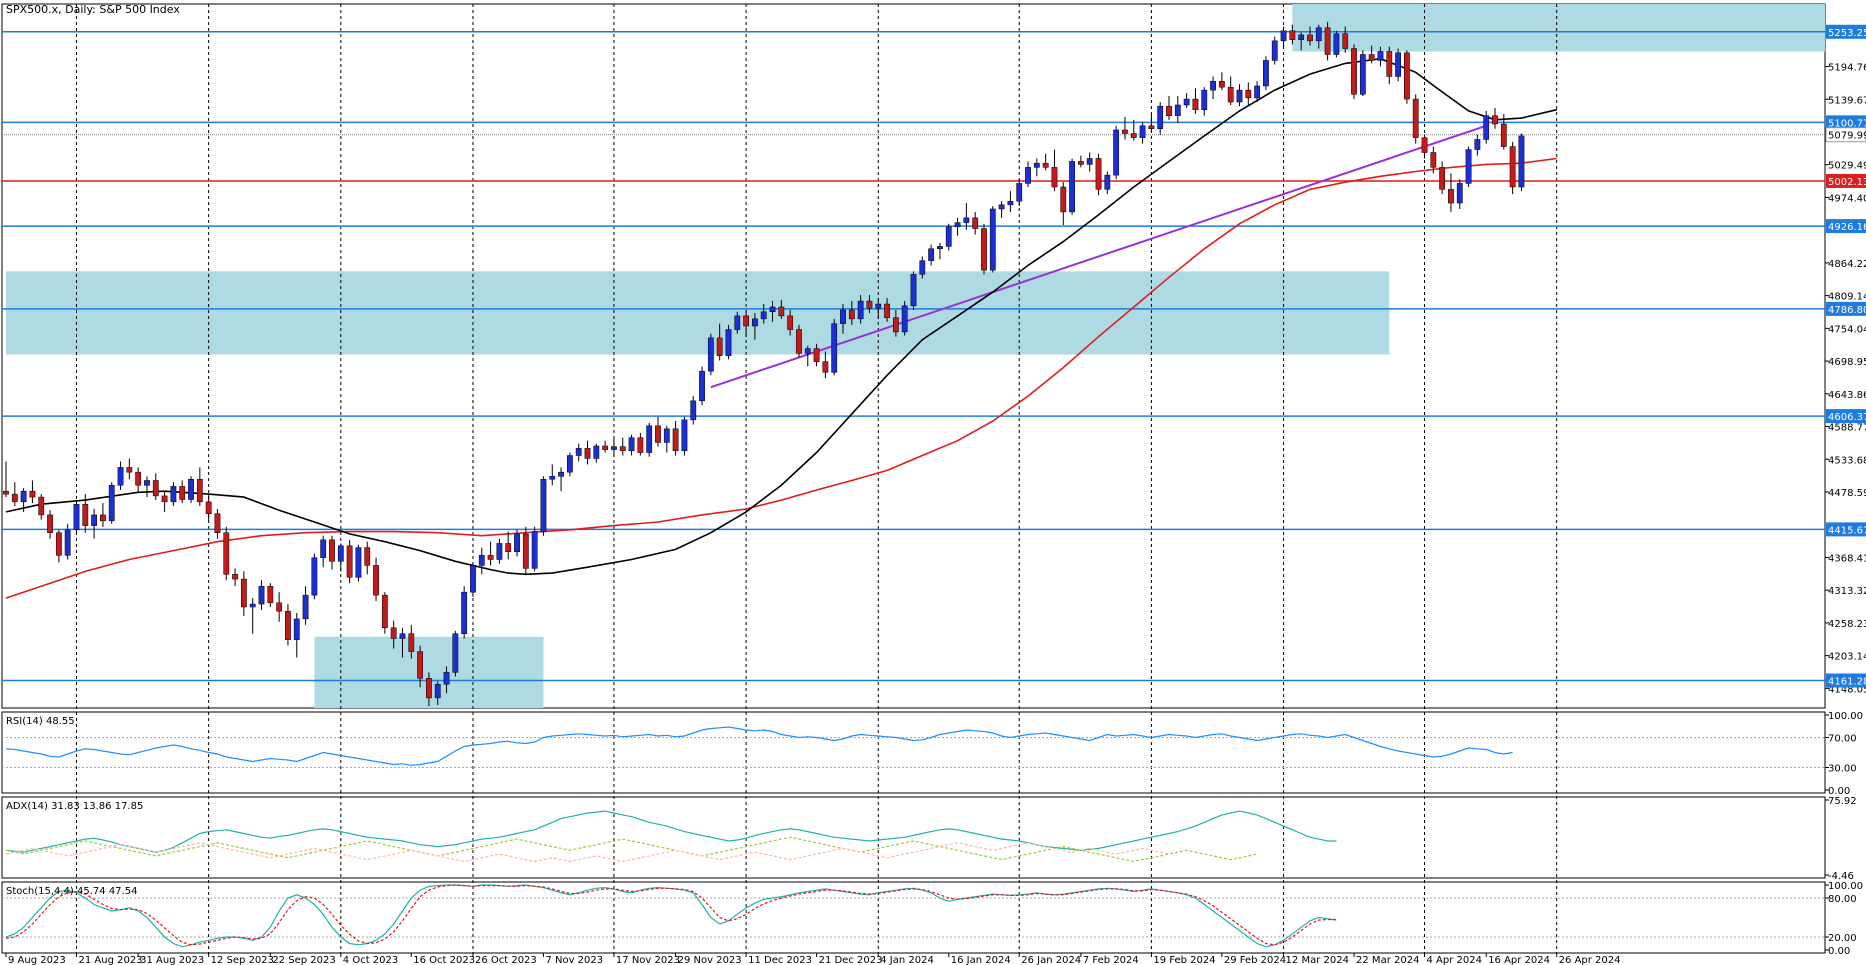 This screenshot has height=965, width=1866. I want to click on price-tick-label: 4754.04, so click(1847, 329).